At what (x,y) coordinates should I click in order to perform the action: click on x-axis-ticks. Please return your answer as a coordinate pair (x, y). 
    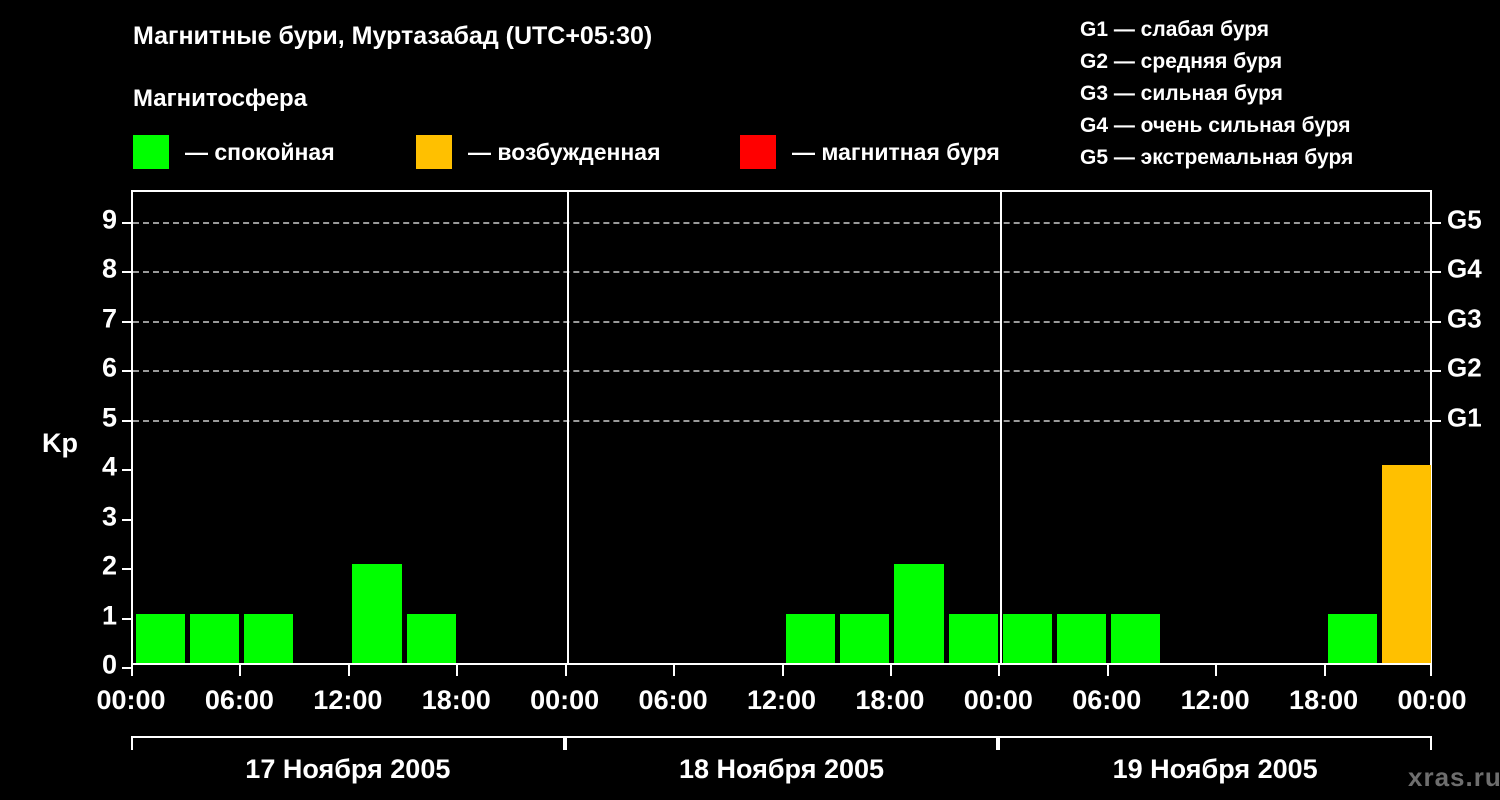
    Looking at the image, I should click on (781, 671).